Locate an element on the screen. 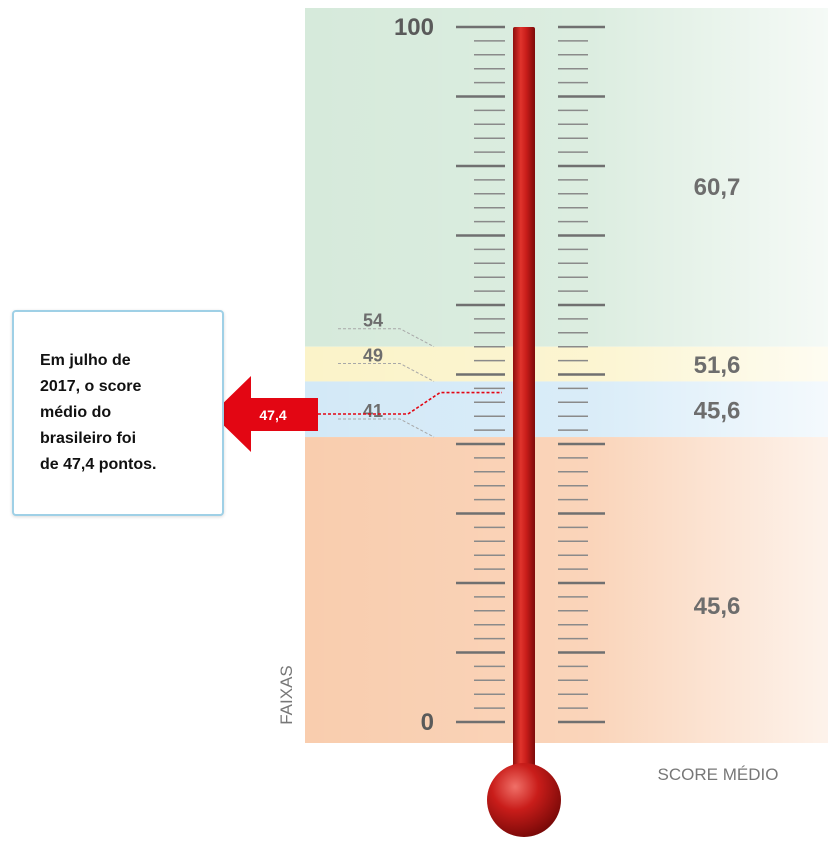 This screenshot has height=844, width=831. band-score-label-0: 60,7 is located at coordinates (717, 187).